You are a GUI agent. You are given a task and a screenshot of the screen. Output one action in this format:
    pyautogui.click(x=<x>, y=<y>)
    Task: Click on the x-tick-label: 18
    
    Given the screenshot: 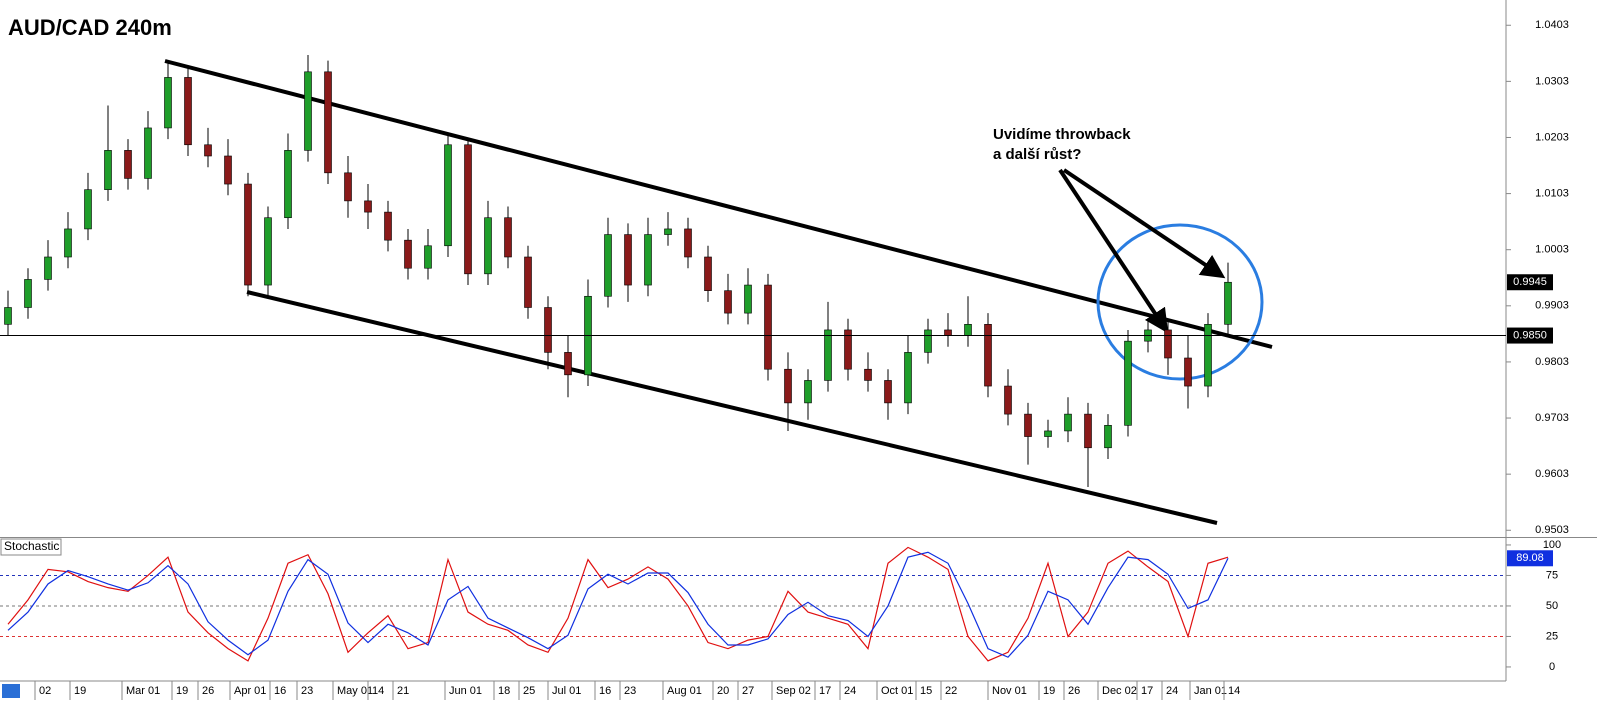 What is the action you would take?
    pyautogui.click(x=504, y=691)
    